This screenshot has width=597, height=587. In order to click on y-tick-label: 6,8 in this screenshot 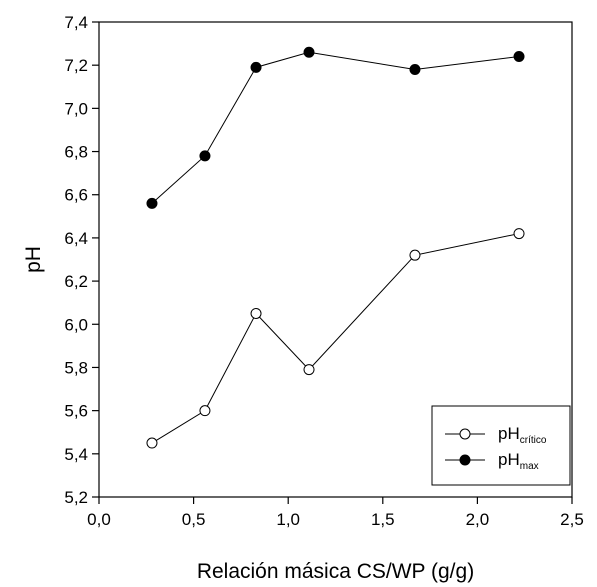, I will do `click(76, 152)`.